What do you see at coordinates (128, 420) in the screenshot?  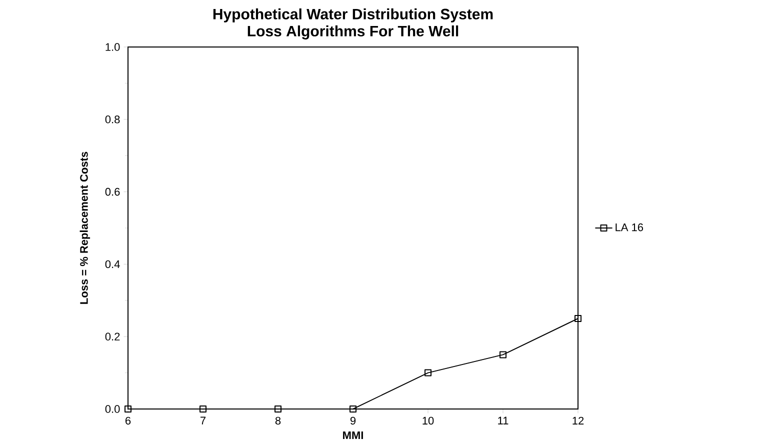 I see `x-tick-label: 6` at bounding box center [128, 420].